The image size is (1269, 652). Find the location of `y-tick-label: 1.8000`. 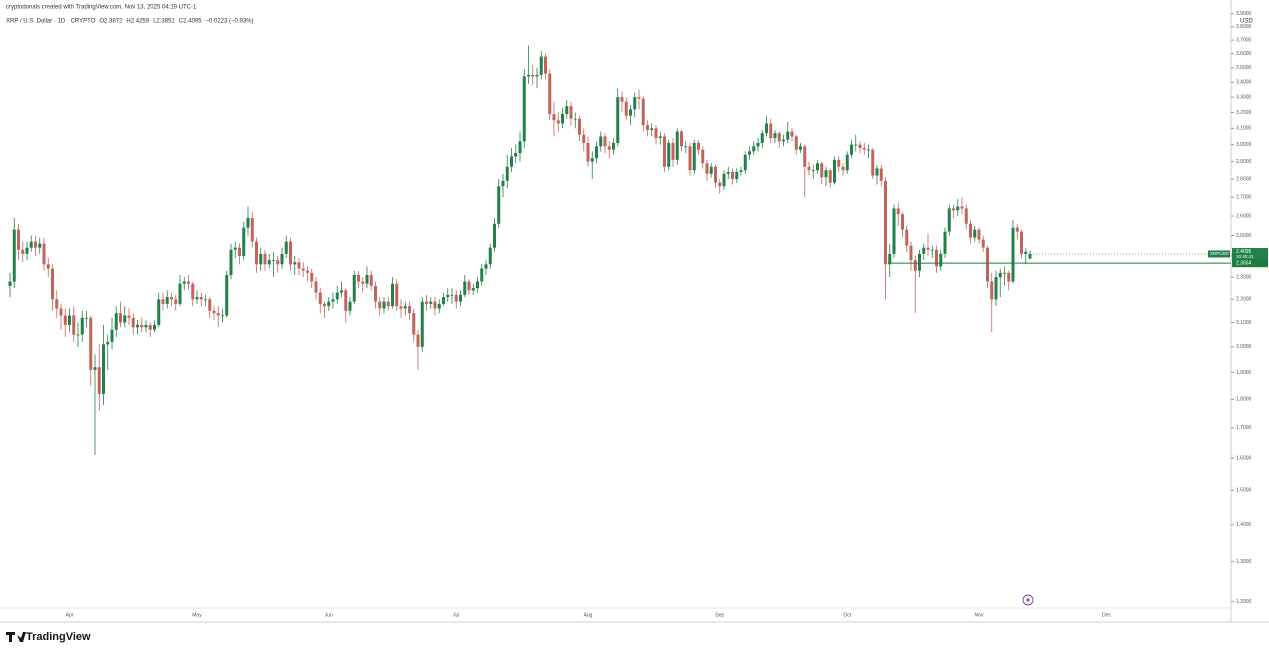

y-tick-label: 1.8000 is located at coordinates (1244, 400).